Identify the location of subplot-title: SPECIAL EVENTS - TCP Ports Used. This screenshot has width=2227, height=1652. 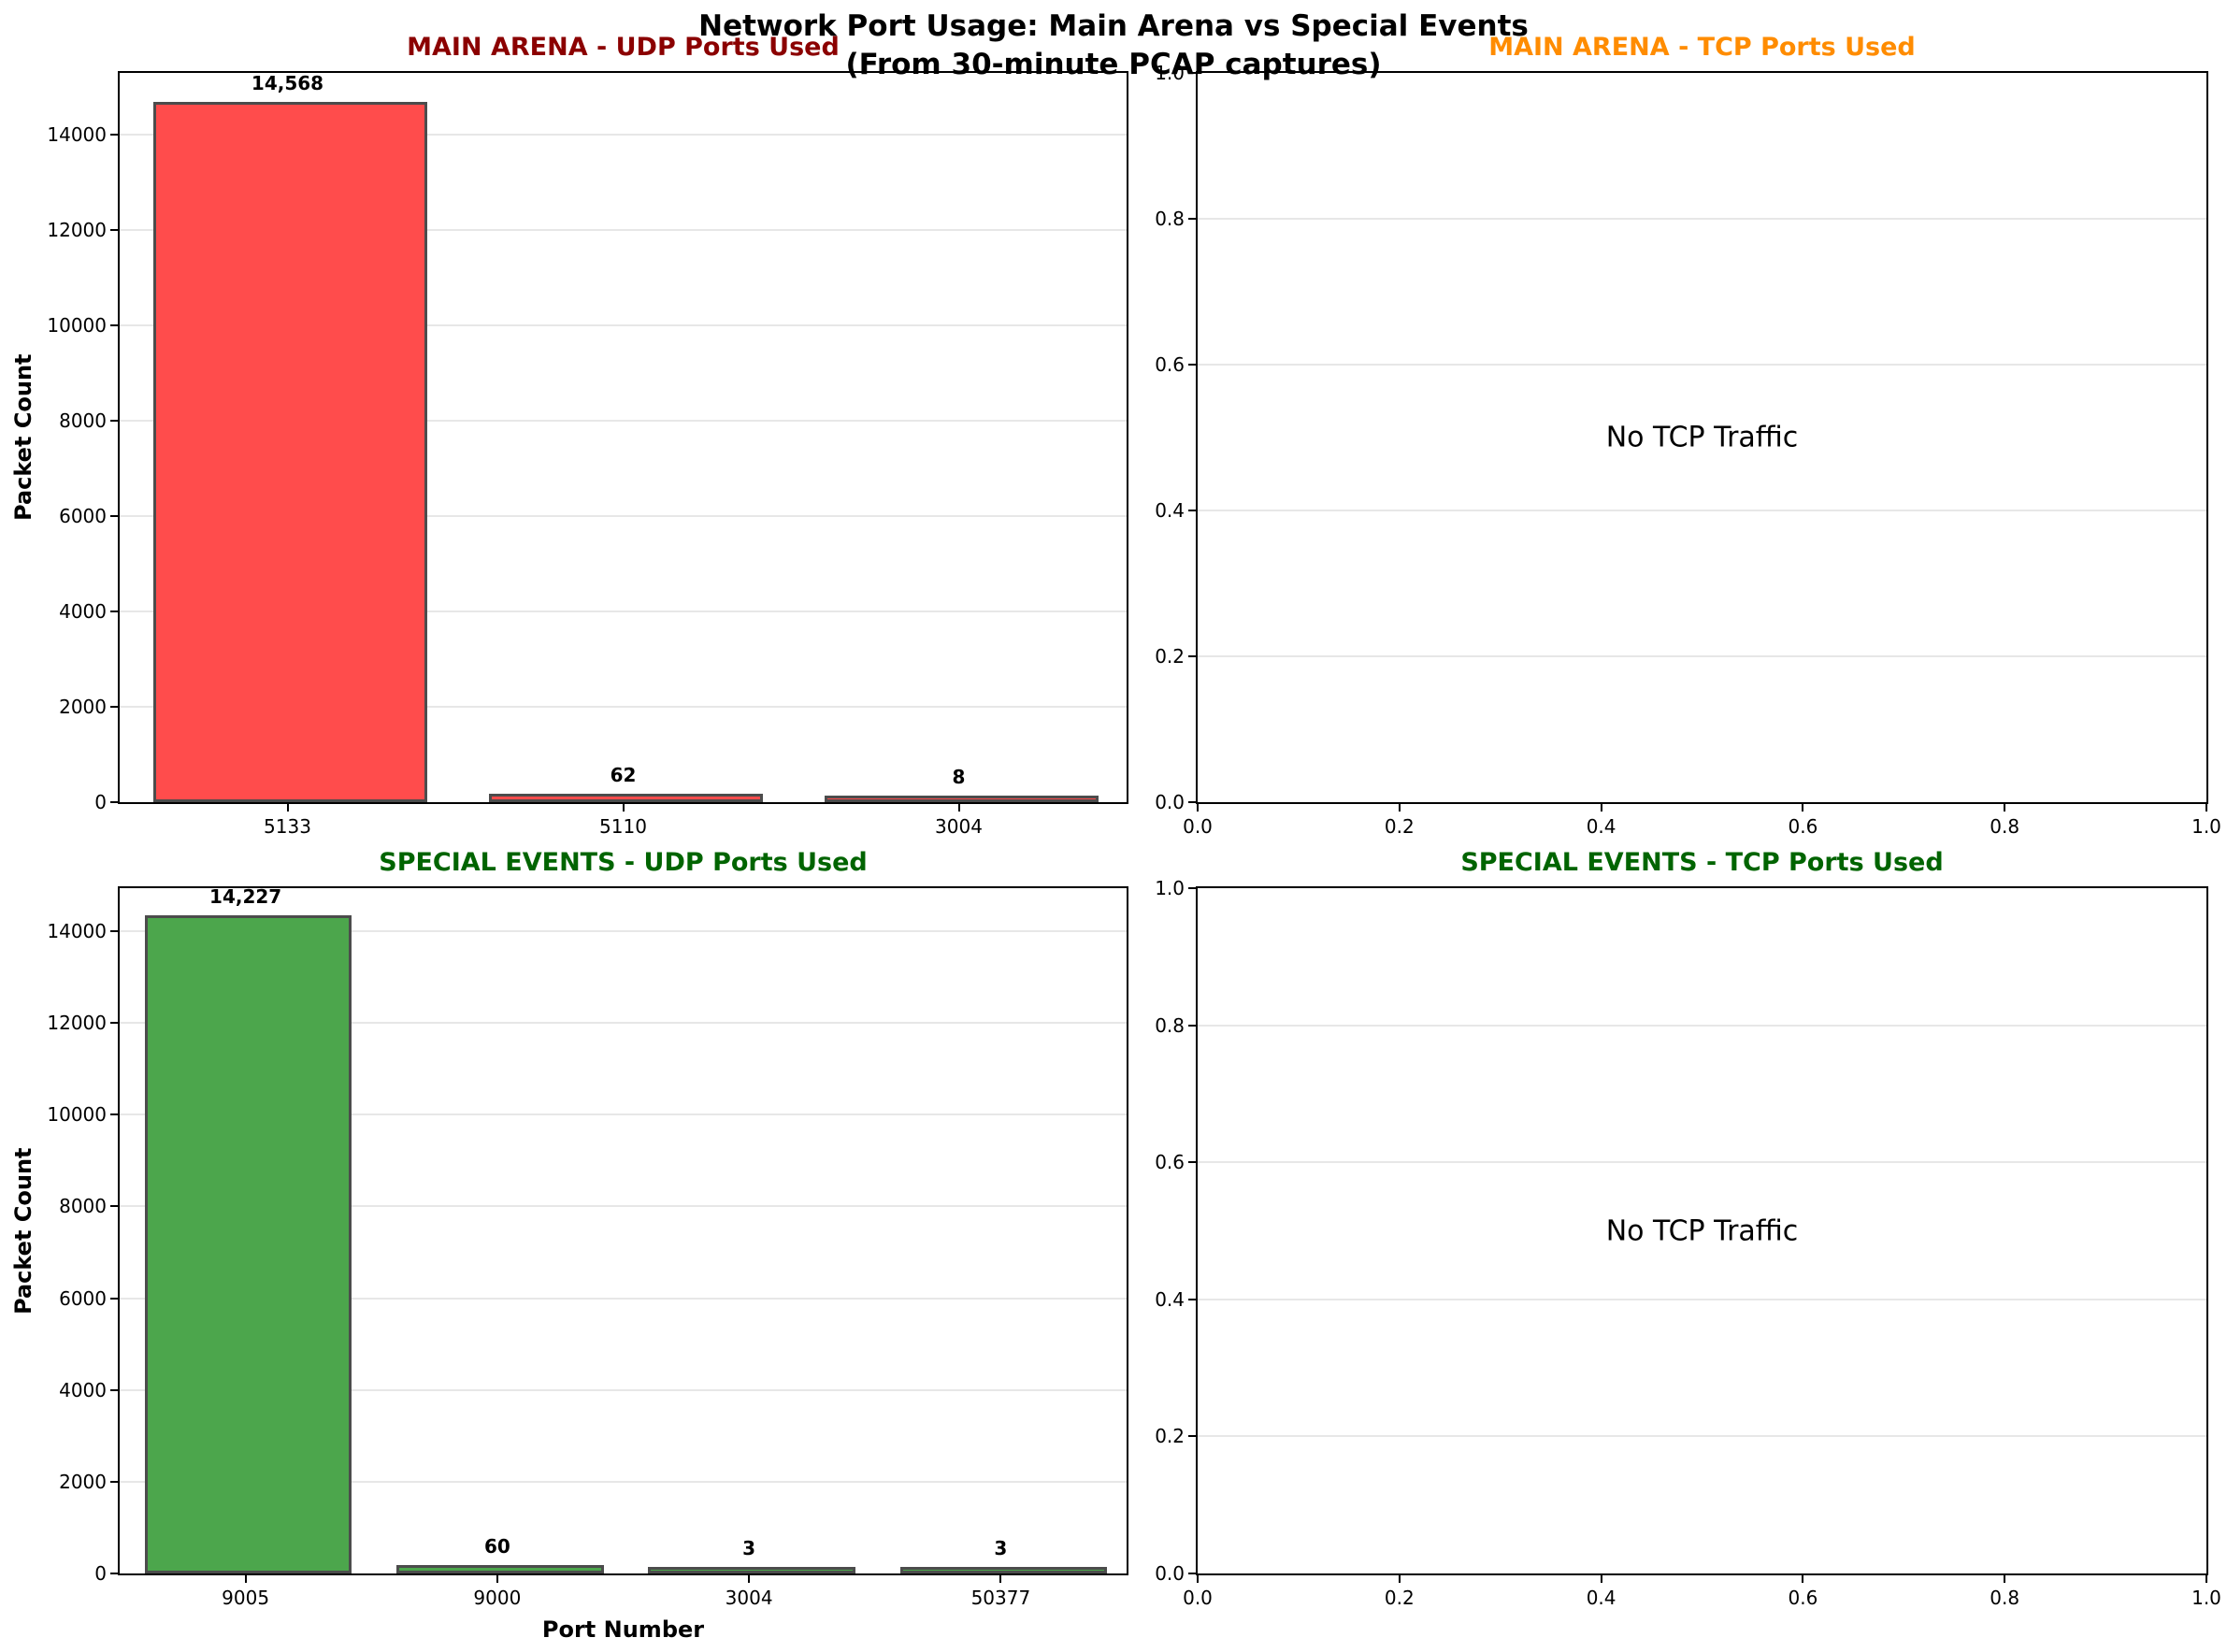
(1702, 862).